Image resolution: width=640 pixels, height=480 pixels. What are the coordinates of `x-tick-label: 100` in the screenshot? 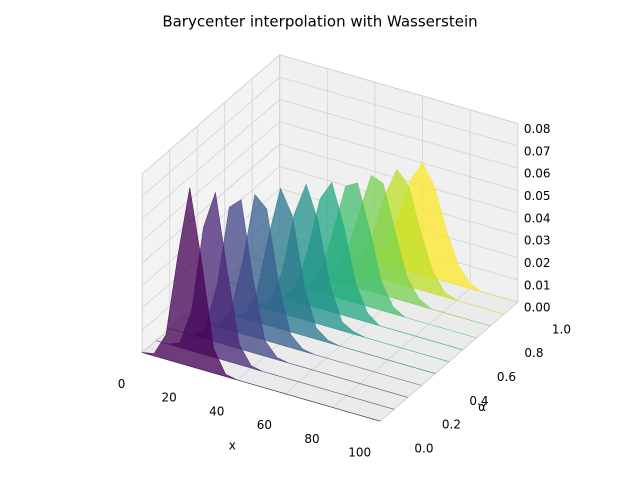 It's located at (359, 453).